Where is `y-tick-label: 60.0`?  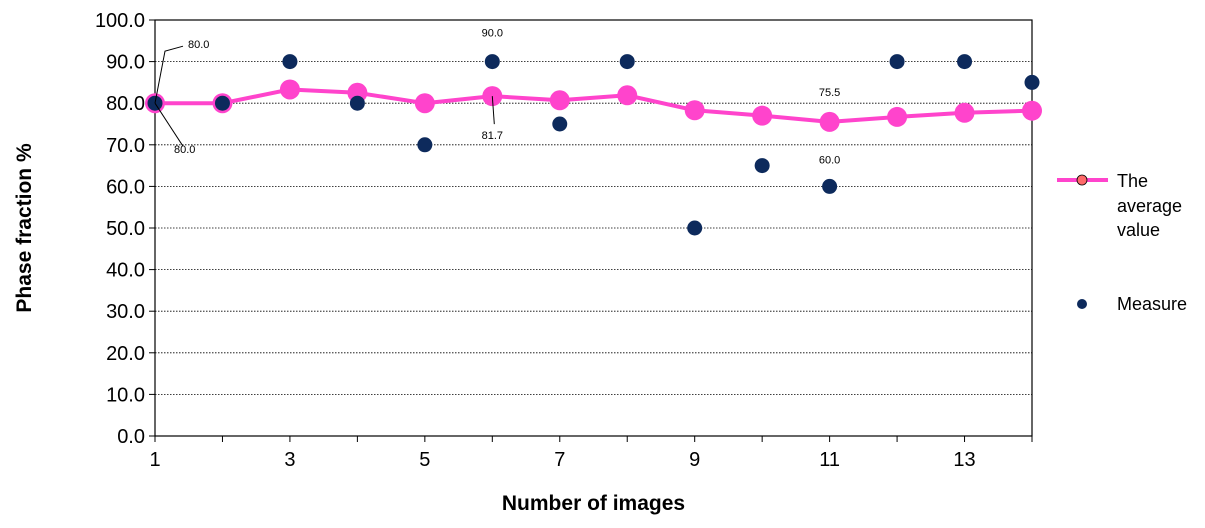
y-tick-label: 60.0 is located at coordinates (125, 187).